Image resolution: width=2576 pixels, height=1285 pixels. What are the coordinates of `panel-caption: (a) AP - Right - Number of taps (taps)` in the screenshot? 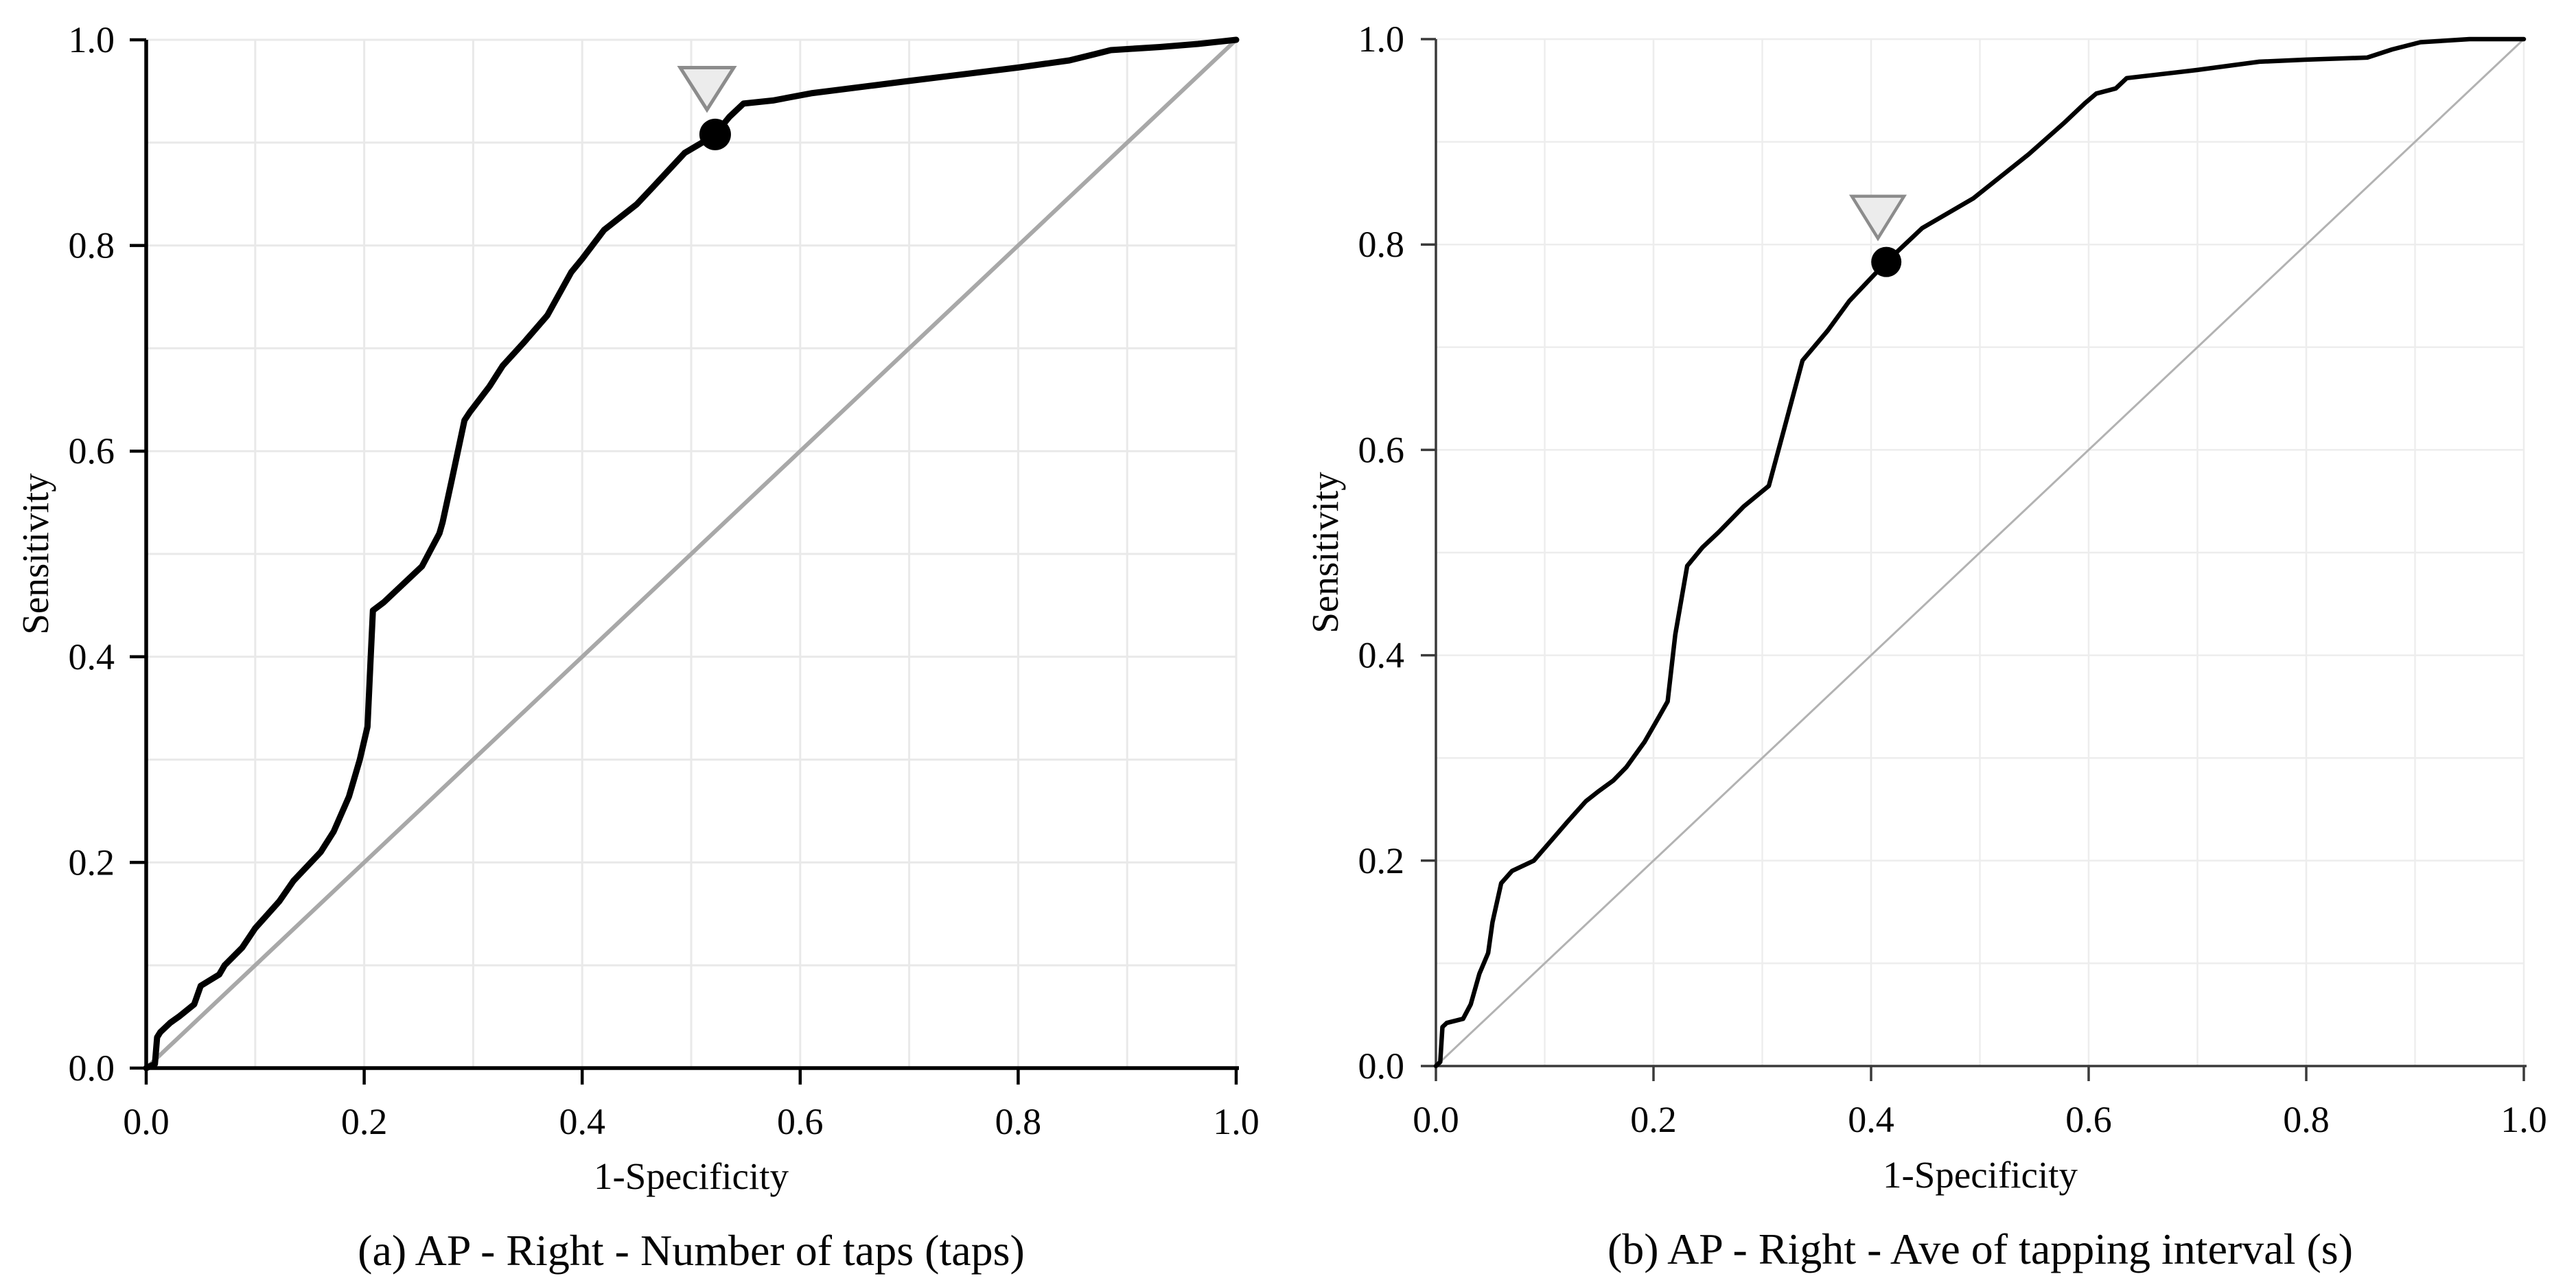 It's located at (691, 1250).